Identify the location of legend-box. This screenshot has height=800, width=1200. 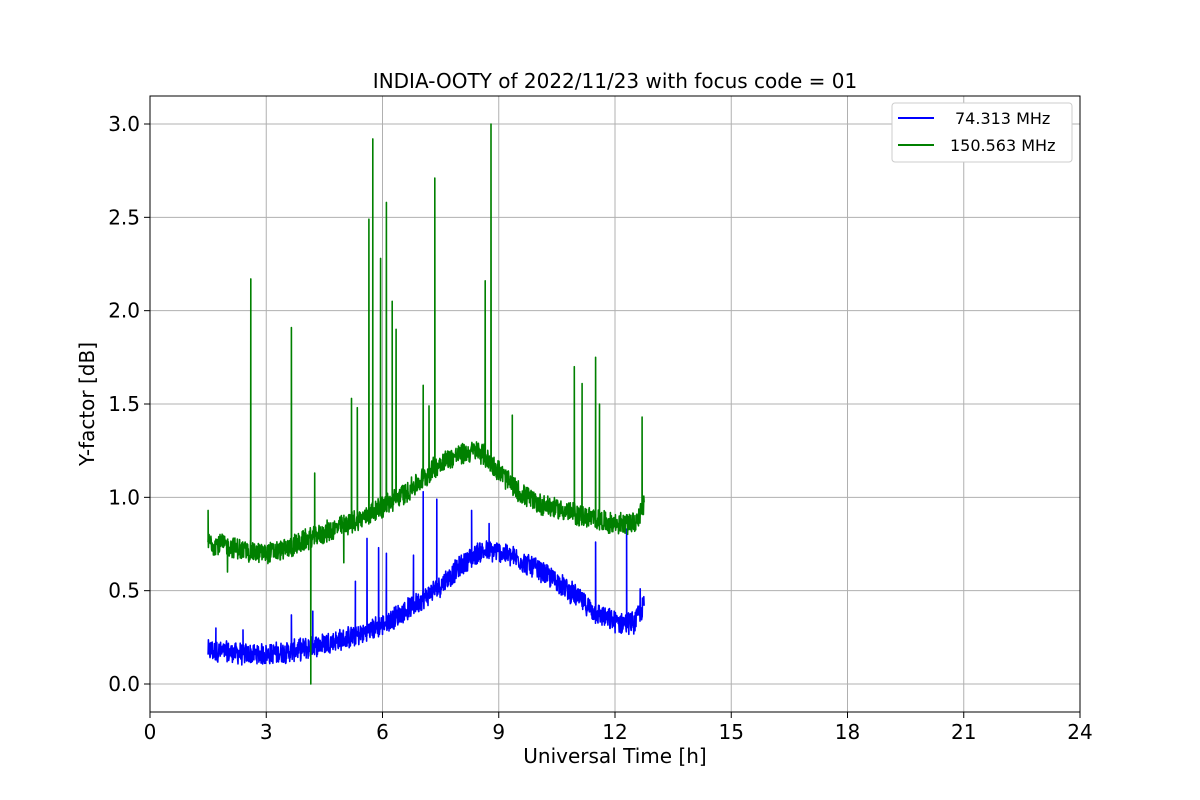
(982, 132).